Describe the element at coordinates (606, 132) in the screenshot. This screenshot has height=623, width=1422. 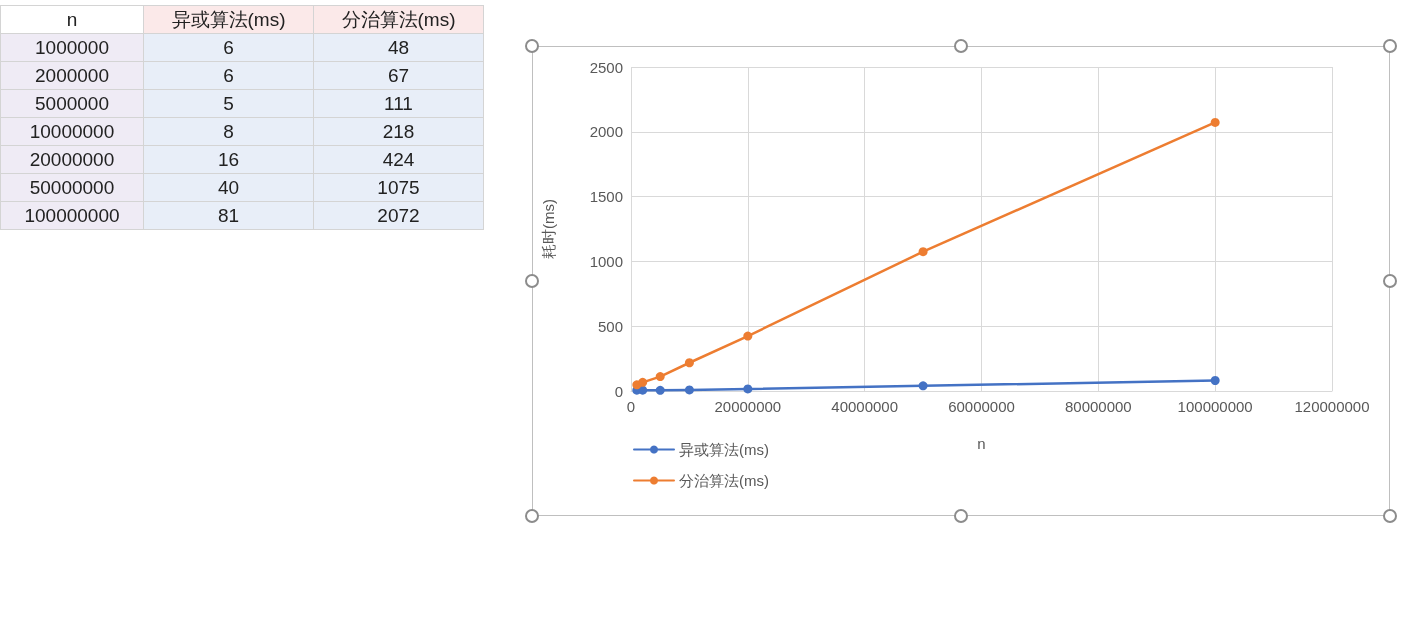
I see `y-tick-label: 2000` at that location.